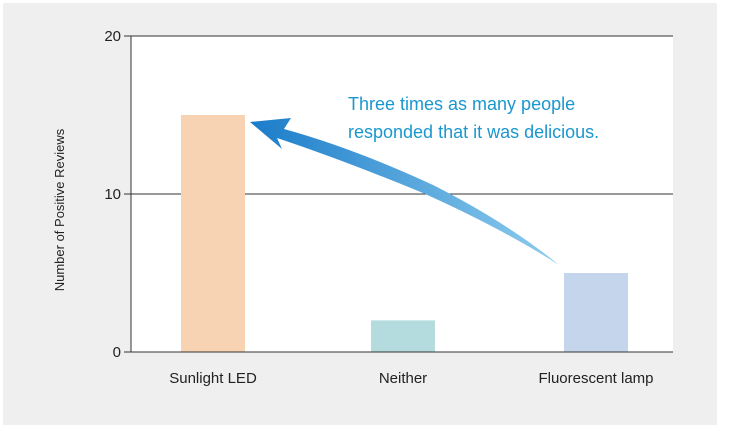 The width and height of the screenshot is (747, 438). Describe the element at coordinates (213, 378) in the screenshot. I see `x-category-label: Sunlight LED` at that location.